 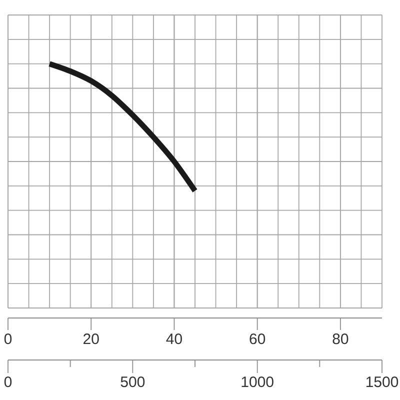 What do you see at coordinates (382, 382) in the screenshot?
I see `x2-tick-label: 1500` at bounding box center [382, 382].